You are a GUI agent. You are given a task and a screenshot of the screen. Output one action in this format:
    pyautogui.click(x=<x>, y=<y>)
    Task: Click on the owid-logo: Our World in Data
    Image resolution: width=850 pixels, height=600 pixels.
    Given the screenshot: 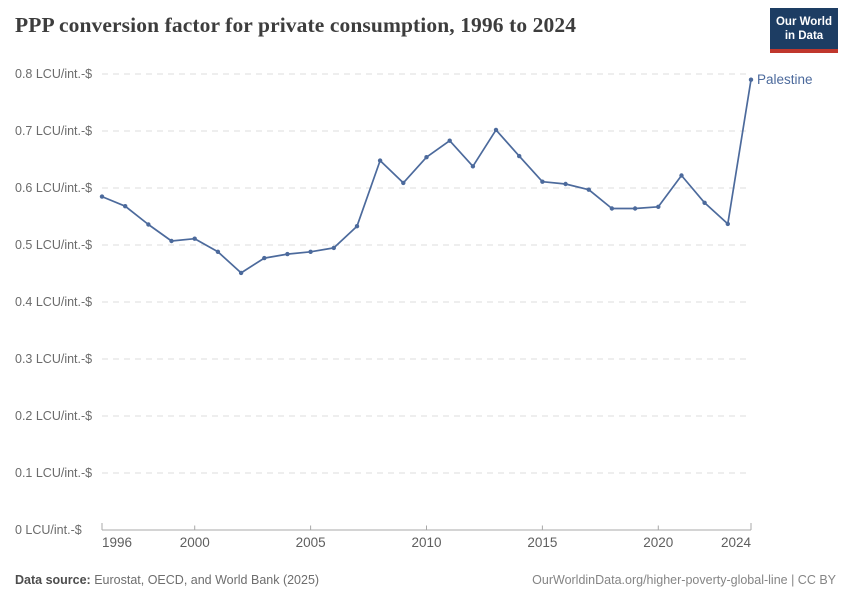 What is the action you would take?
    pyautogui.click(x=804, y=30)
    